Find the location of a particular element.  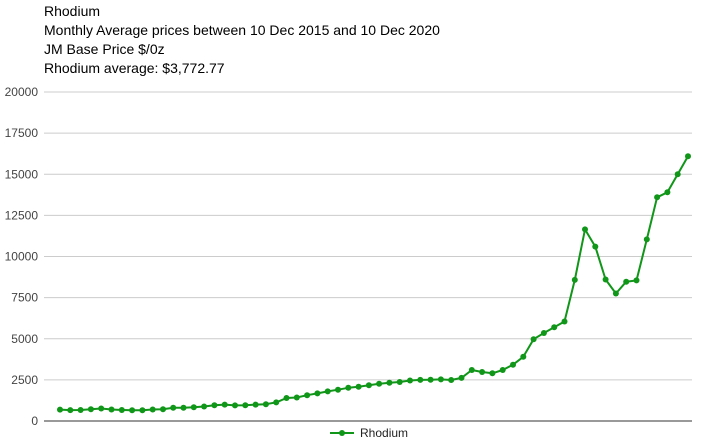

y-tick-label: 15000 is located at coordinates (22, 174).